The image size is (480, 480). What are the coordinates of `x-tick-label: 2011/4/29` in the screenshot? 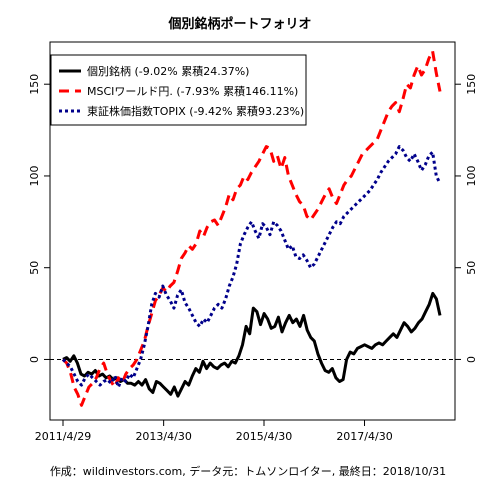 It's located at (63, 436).